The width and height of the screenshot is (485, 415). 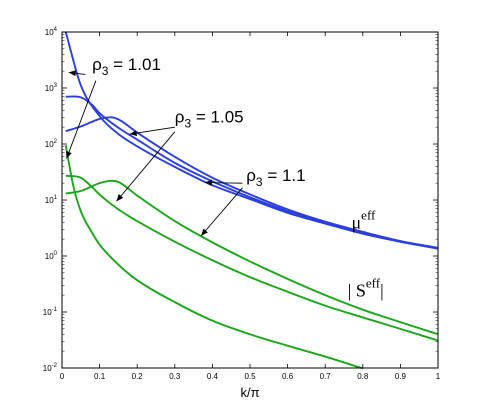 What do you see at coordinates (364, 219) in the screenshot?
I see `series-name-label: μeff` at bounding box center [364, 219].